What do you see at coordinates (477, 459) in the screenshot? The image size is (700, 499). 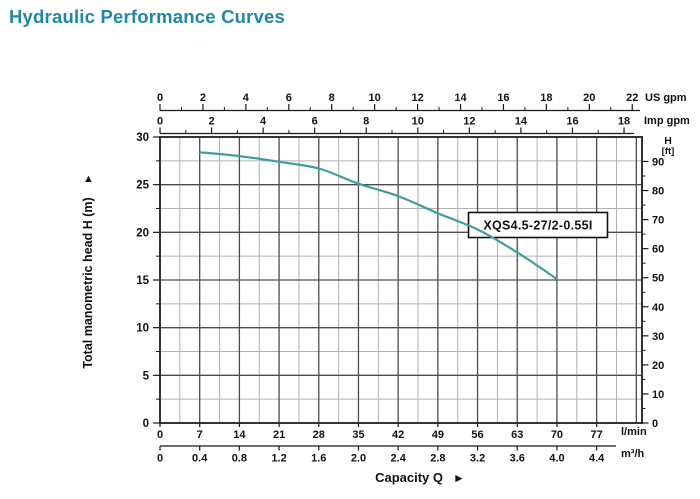 I see `m3h-tick-label: 3.2` at bounding box center [477, 459].